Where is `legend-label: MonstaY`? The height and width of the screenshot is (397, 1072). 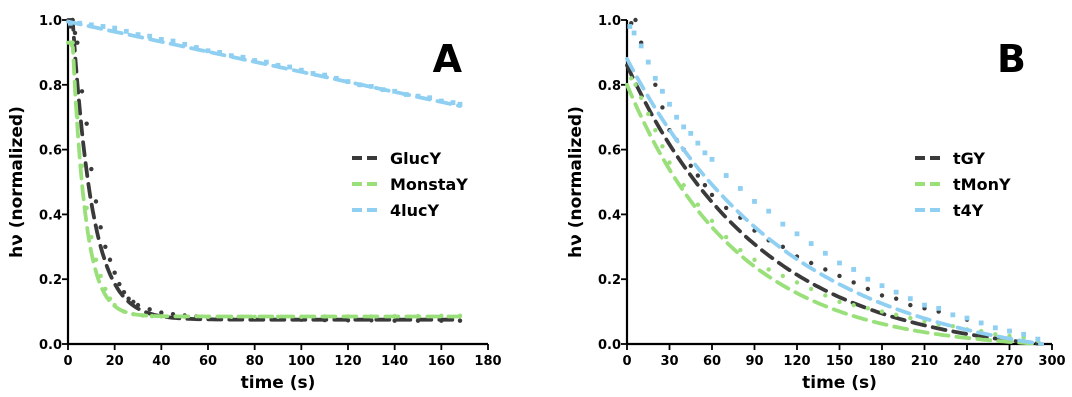 legend-label: MonstaY is located at coordinates (429, 184).